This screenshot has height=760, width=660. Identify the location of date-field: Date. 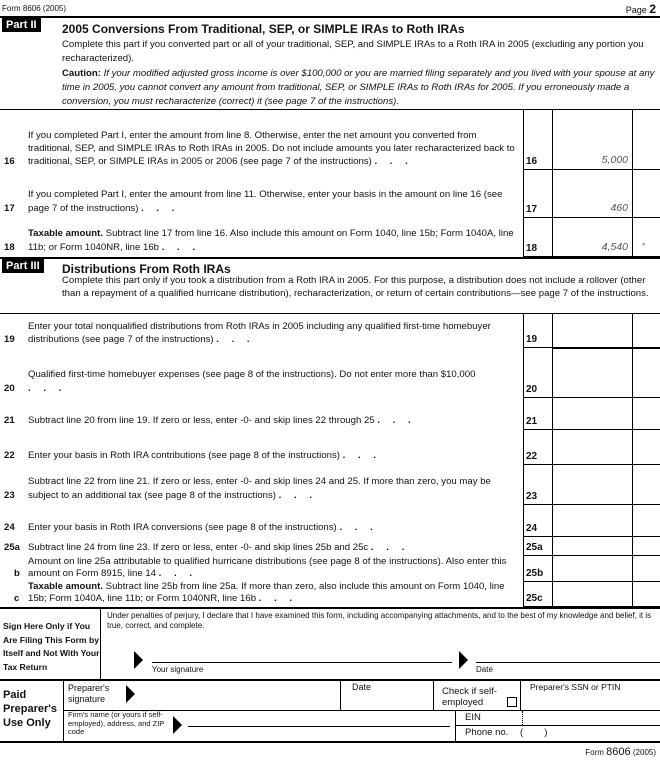
(568, 668).